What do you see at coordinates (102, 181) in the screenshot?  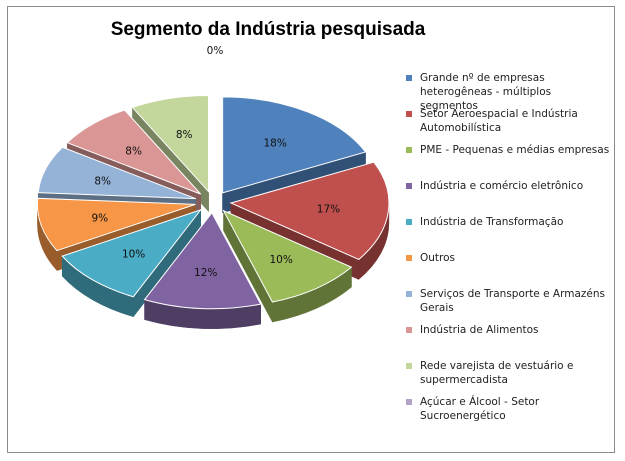 I see `data-label-7: 8%` at bounding box center [102, 181].